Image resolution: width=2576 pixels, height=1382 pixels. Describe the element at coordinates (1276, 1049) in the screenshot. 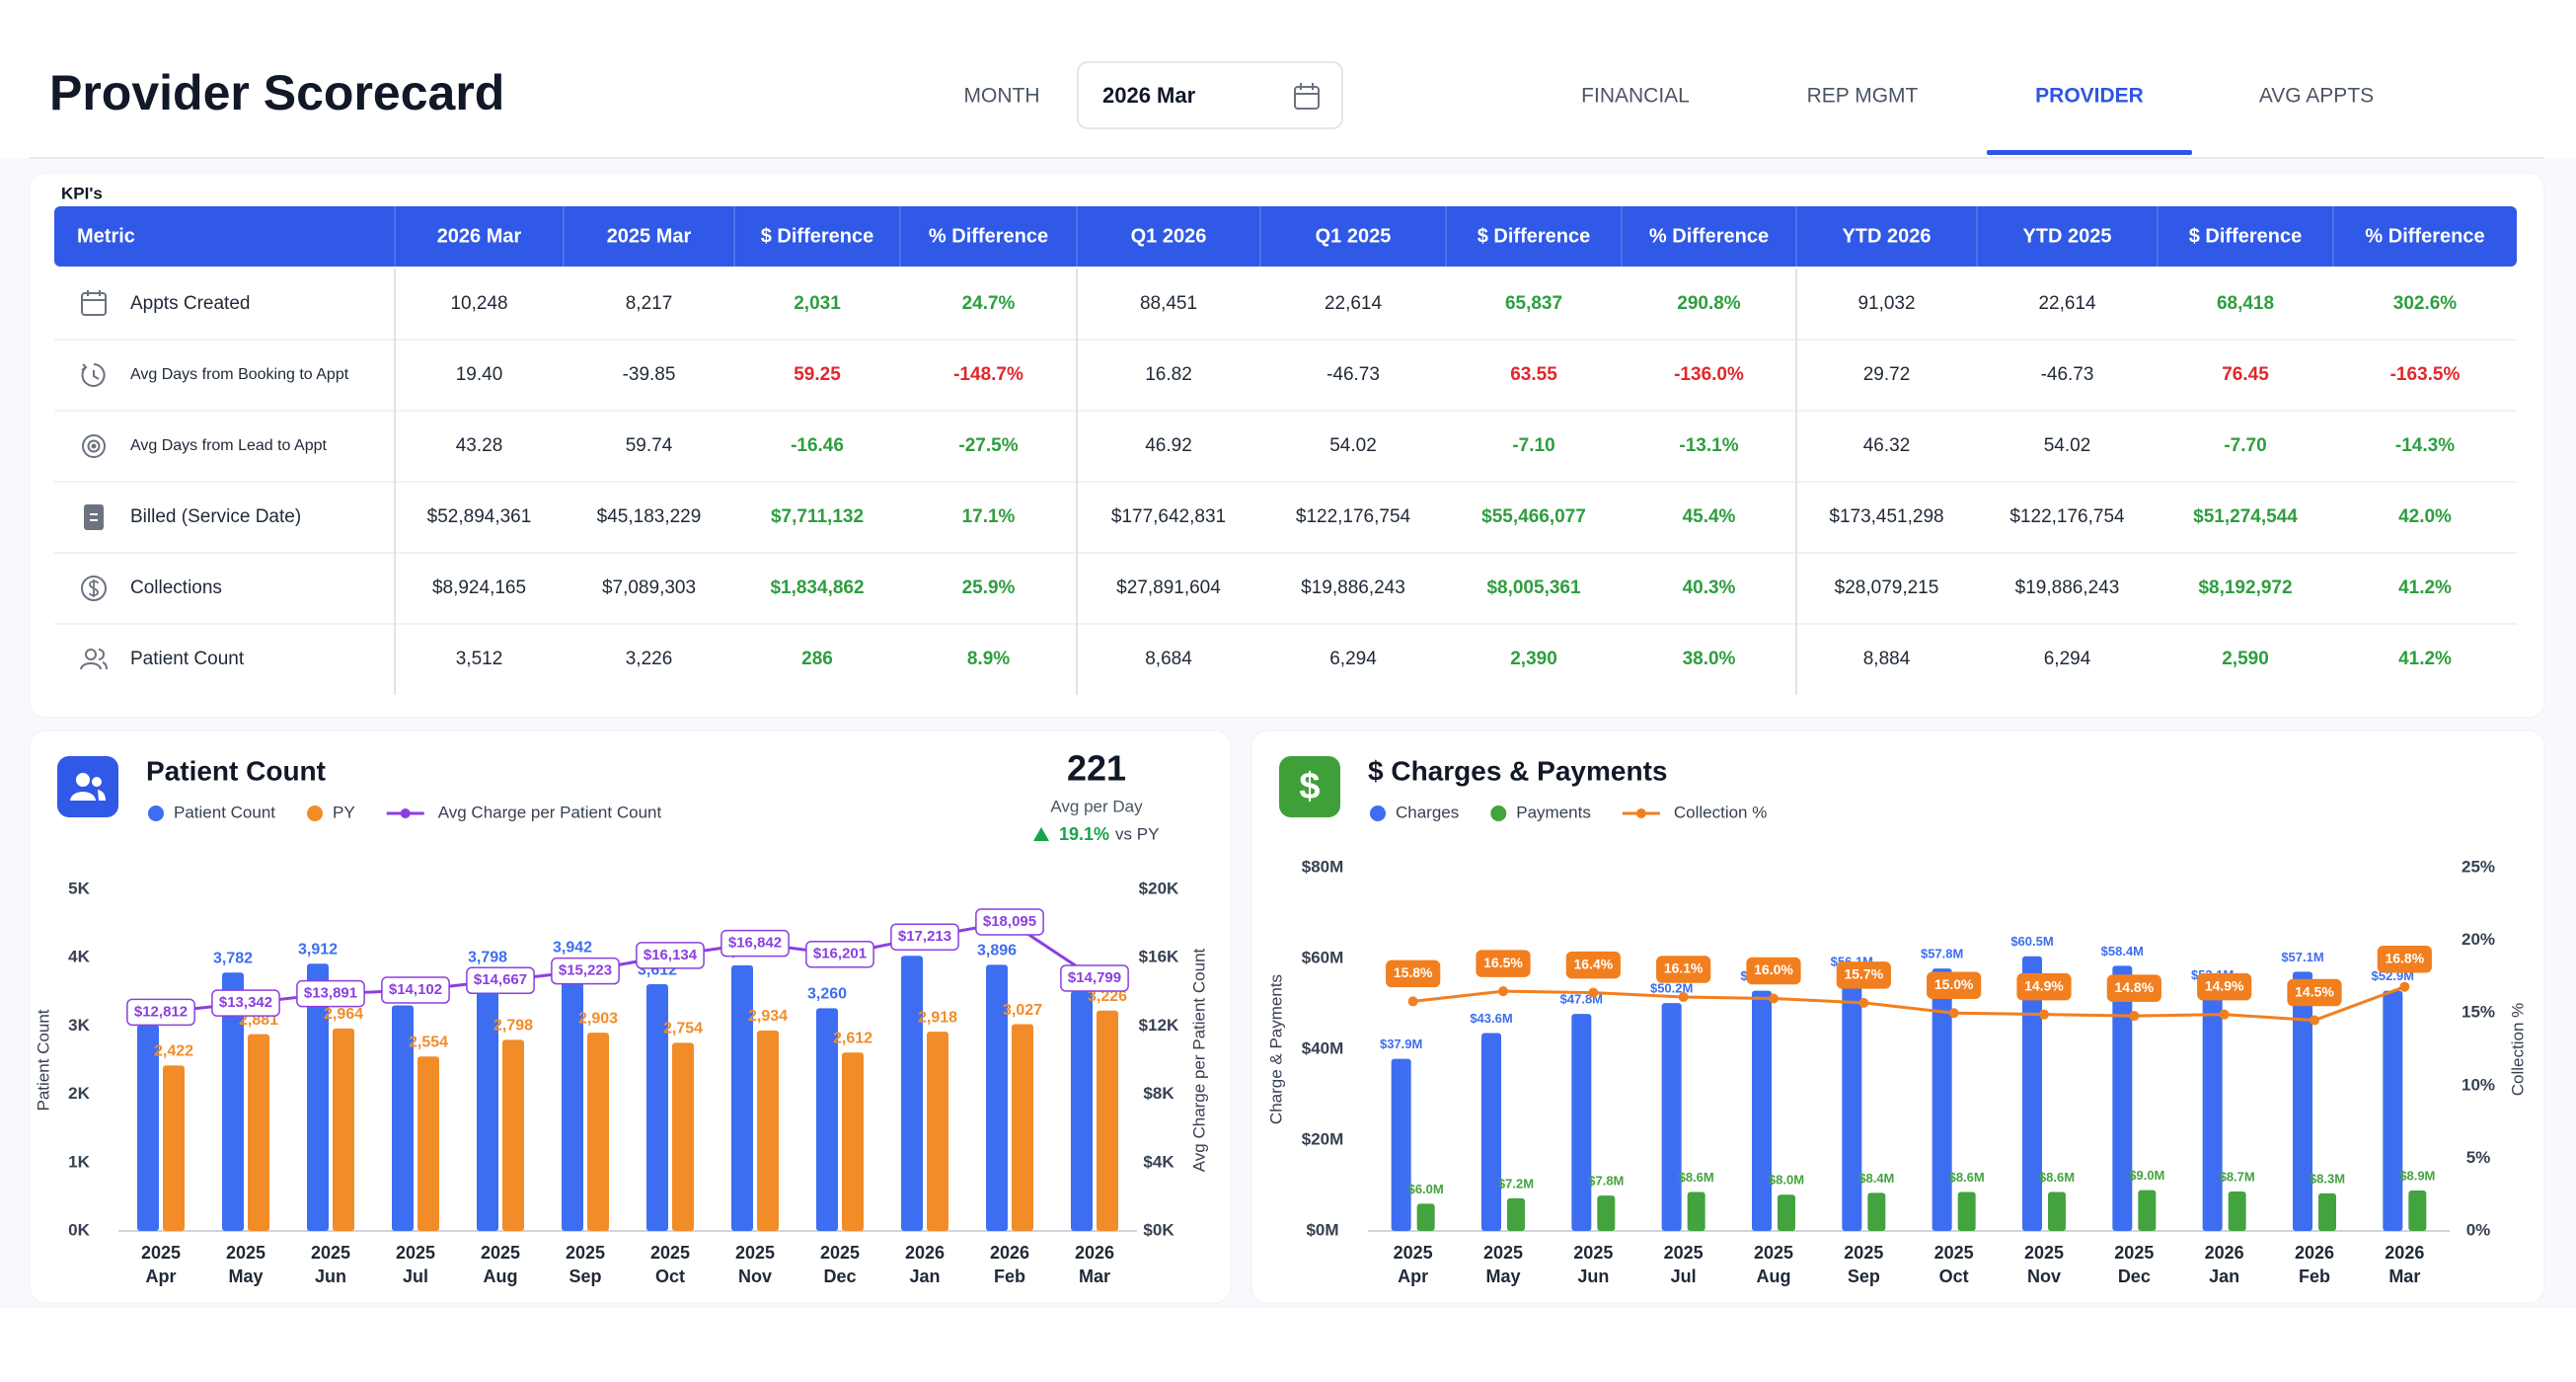

I see `y-axis-title: Charge & Payments` at that location.